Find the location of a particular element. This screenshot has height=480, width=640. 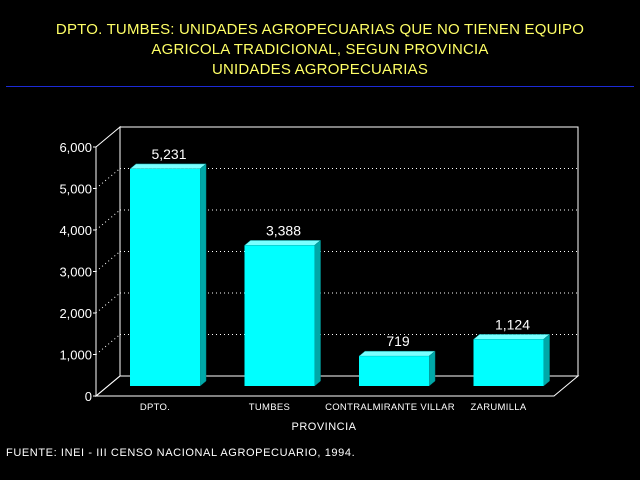

y-tick-label: 6,000 is located at coordinates (75, 147).